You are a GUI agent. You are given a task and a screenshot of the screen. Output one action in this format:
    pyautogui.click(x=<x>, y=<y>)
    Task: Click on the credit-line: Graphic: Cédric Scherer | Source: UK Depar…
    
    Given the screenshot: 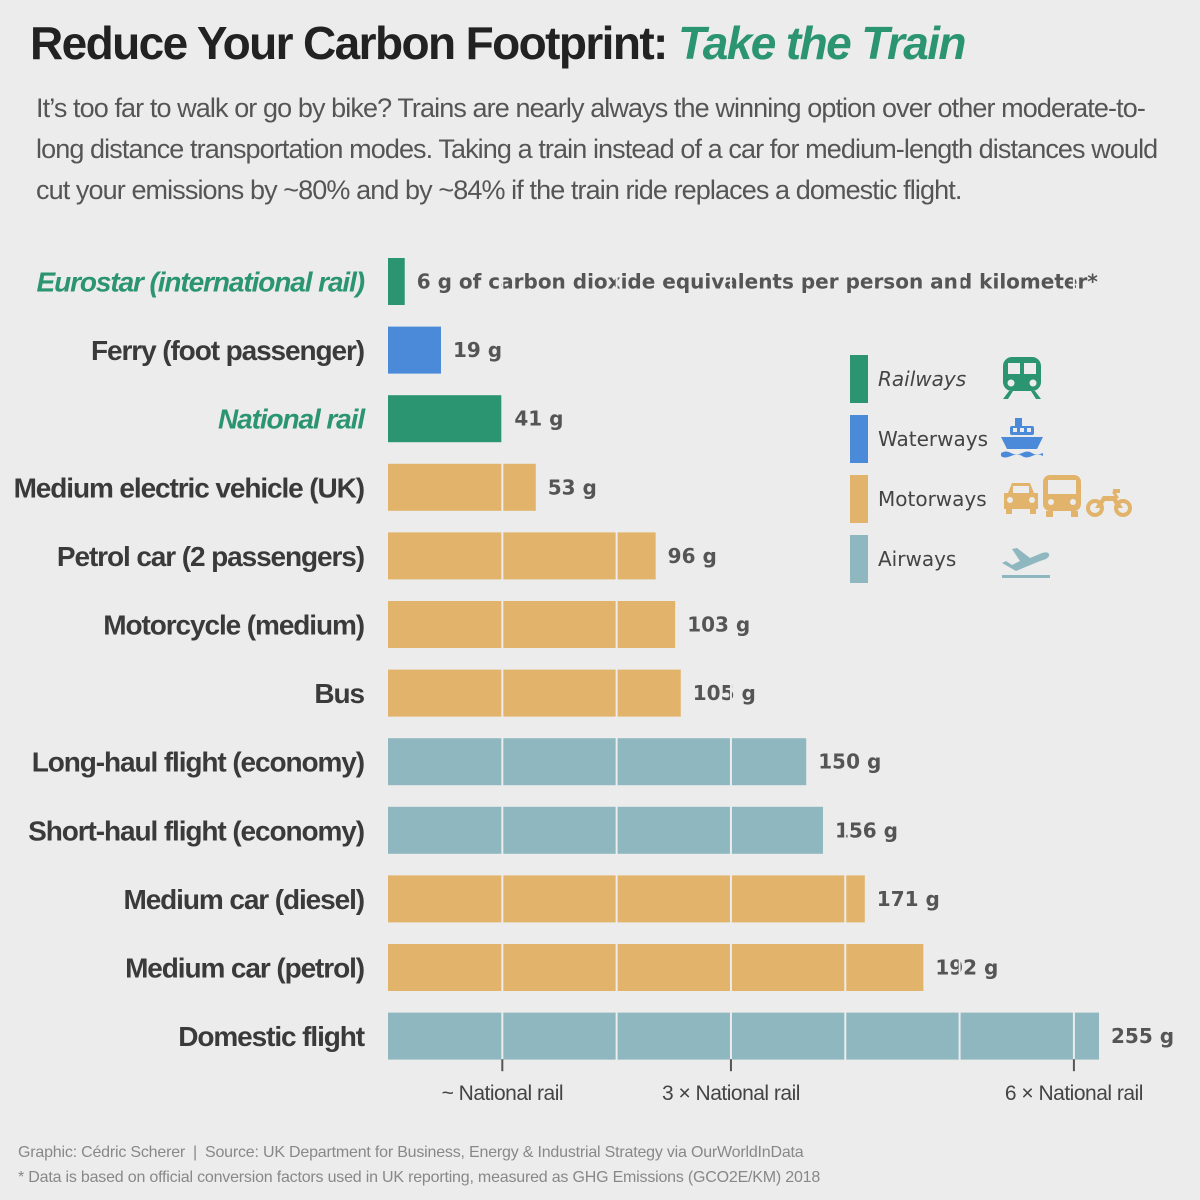 What is the action you would take?
    pyautogui.click(x=419, y=1152)
    